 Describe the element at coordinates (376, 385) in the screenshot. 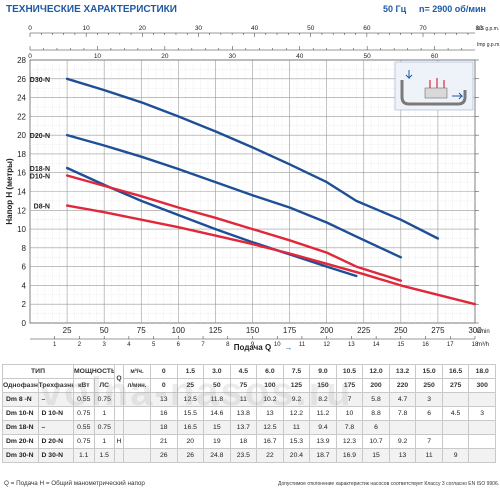

I see `flow-lmin-cell: 200` at that location.